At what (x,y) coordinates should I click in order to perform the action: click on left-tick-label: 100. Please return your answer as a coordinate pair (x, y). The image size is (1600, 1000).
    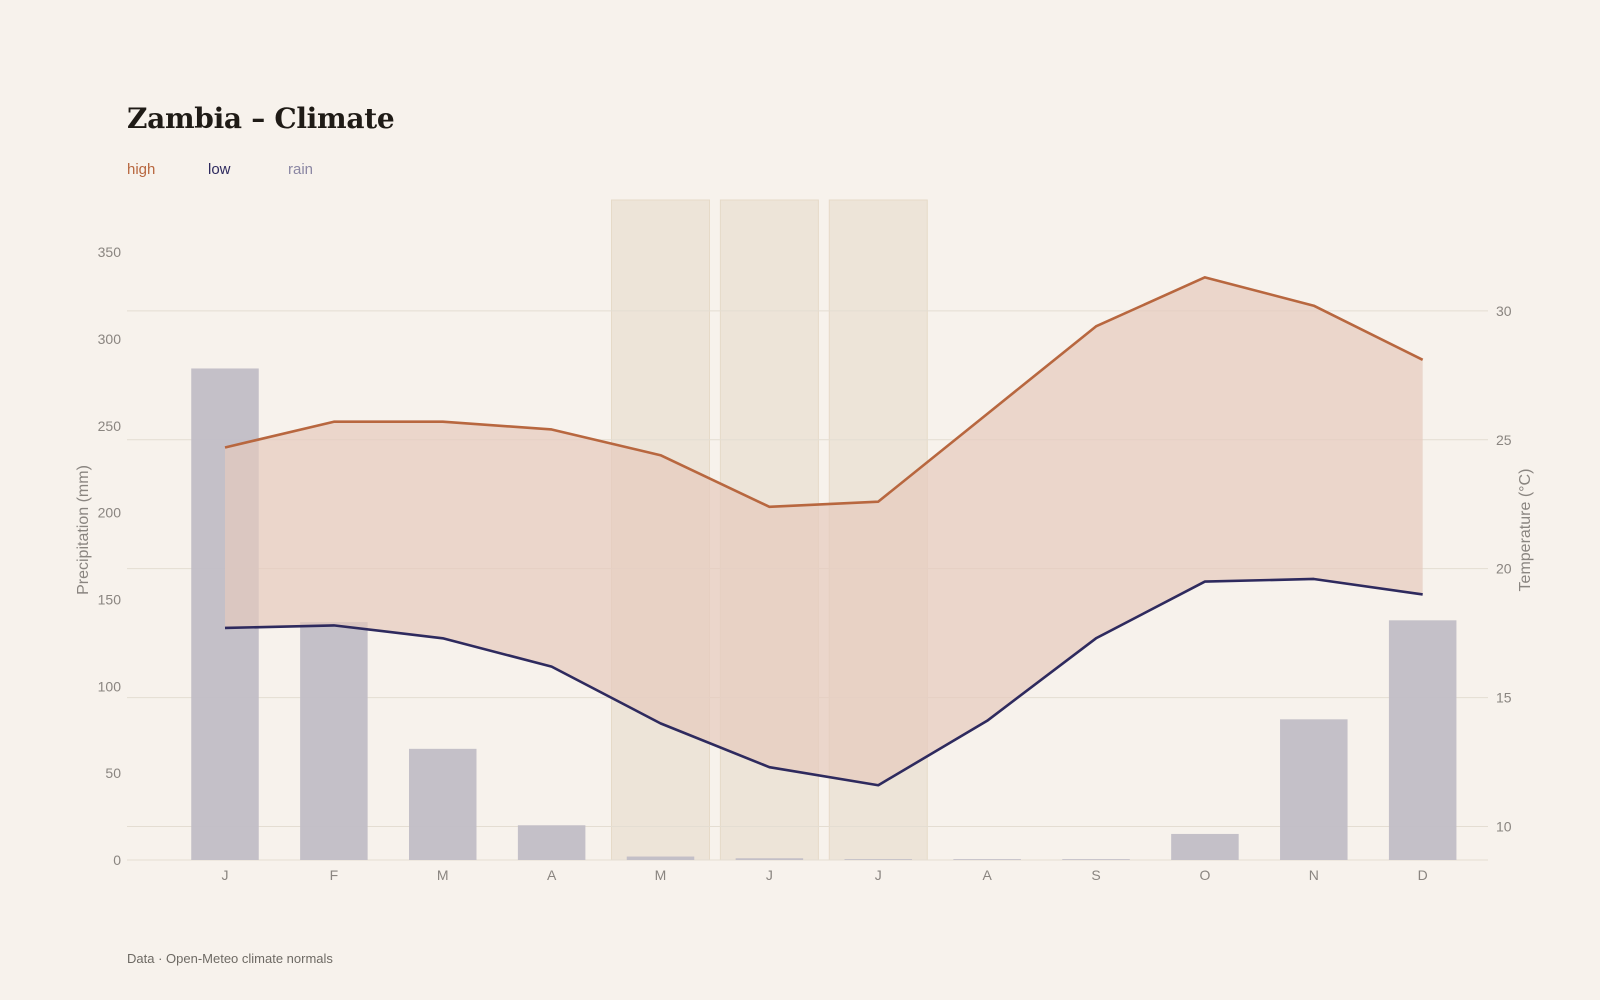
    Looking at the image, I should click on (110, 686).